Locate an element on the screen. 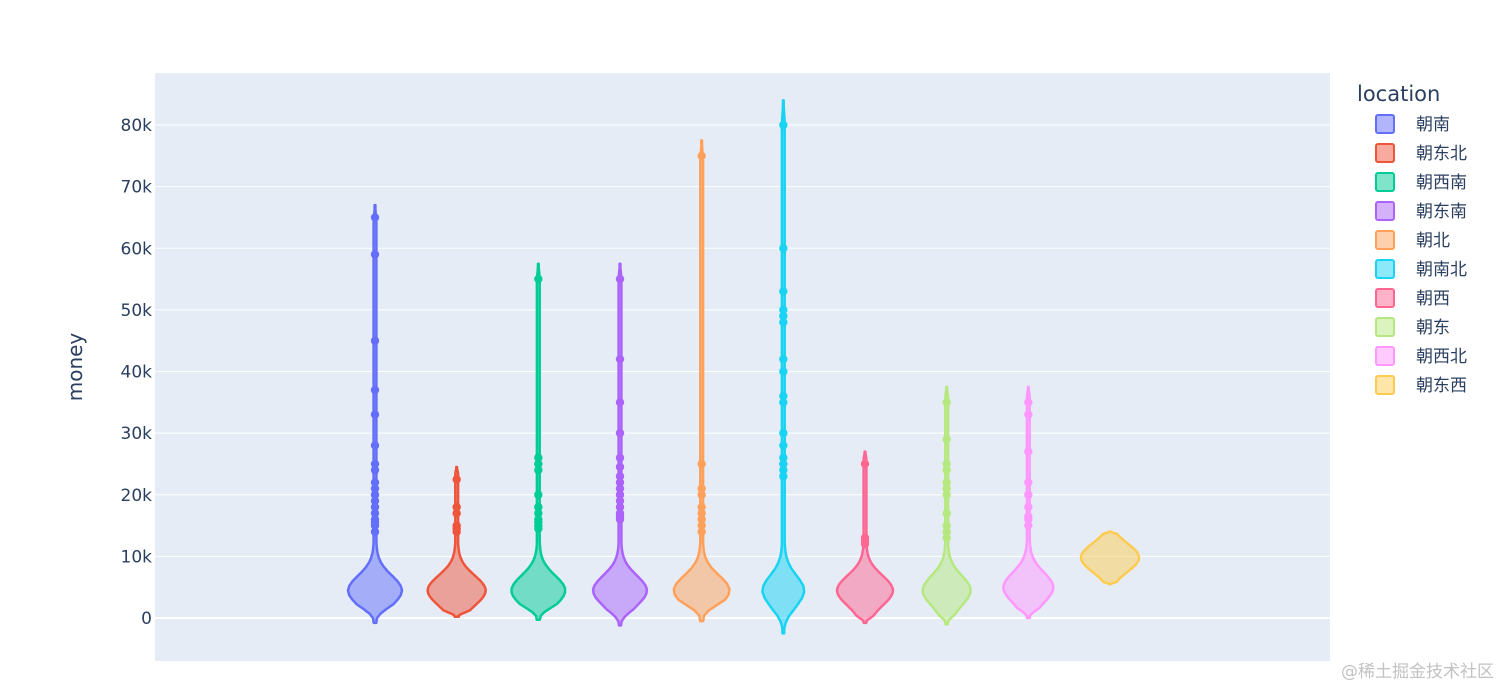  legend-label: 朝南 is located at coordinates (1433, 125).